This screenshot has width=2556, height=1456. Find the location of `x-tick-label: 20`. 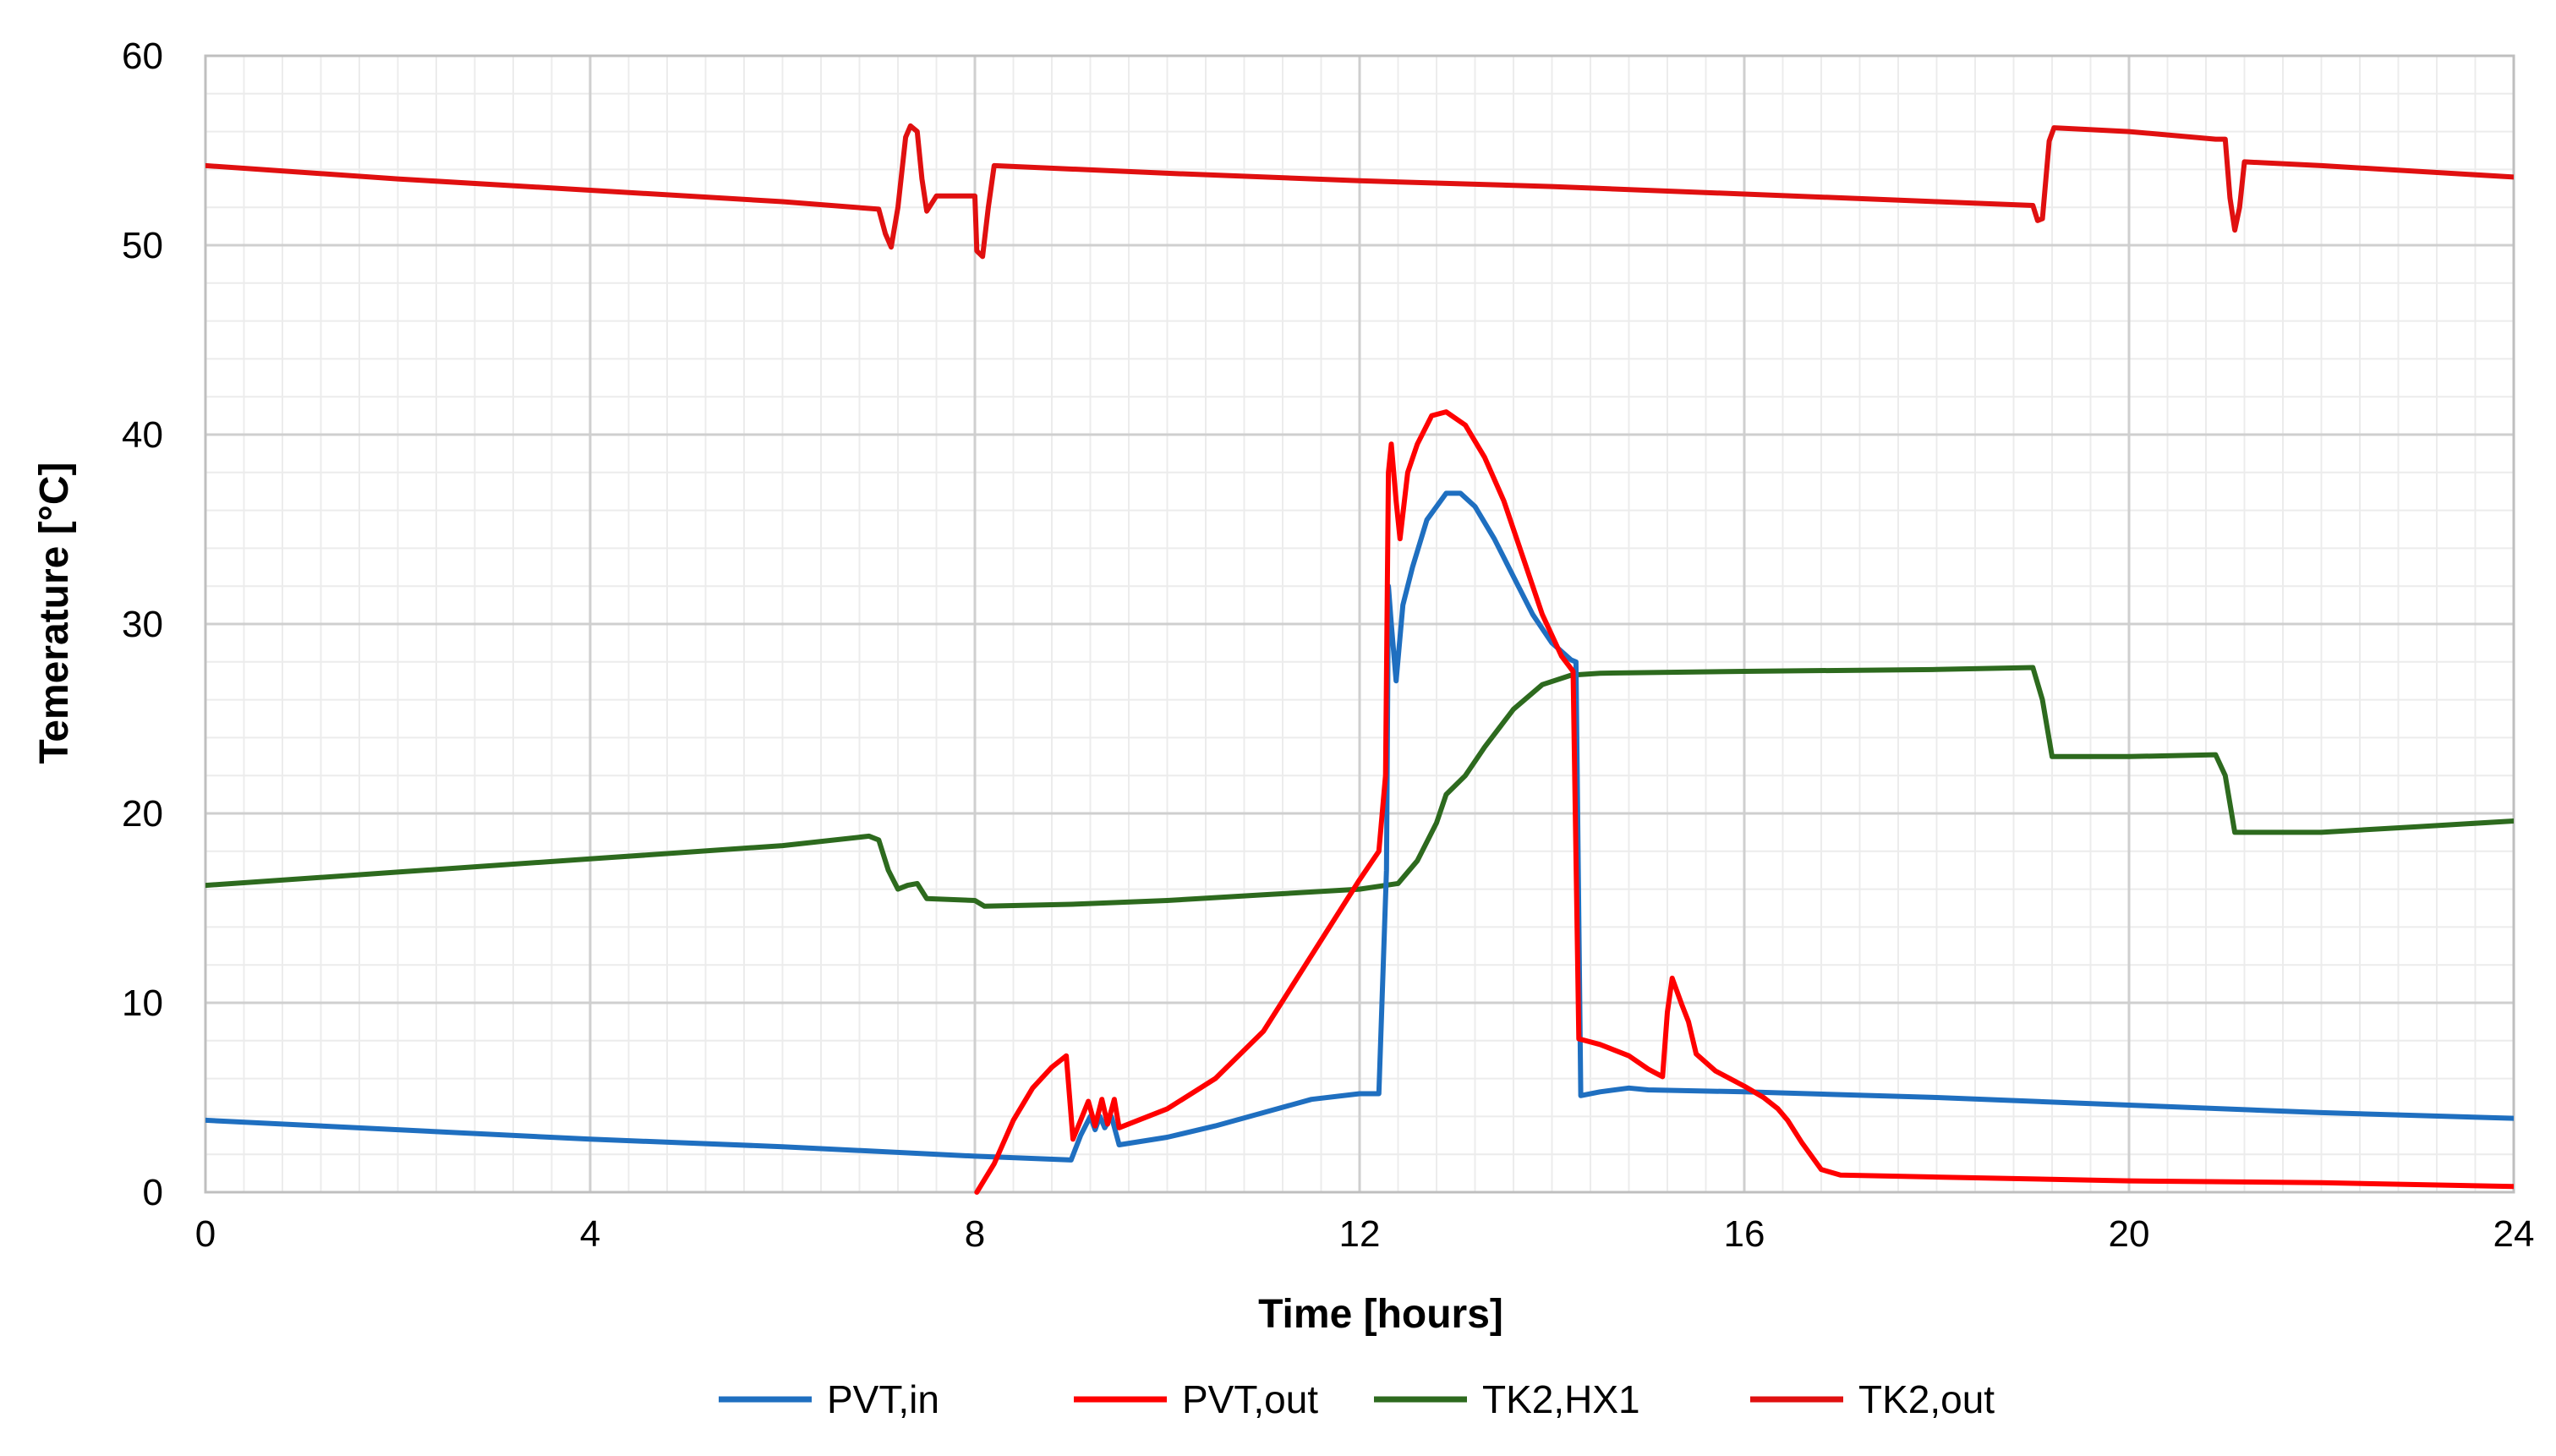

x-tick-label: 20 is located at coordinates (2129, 1234).